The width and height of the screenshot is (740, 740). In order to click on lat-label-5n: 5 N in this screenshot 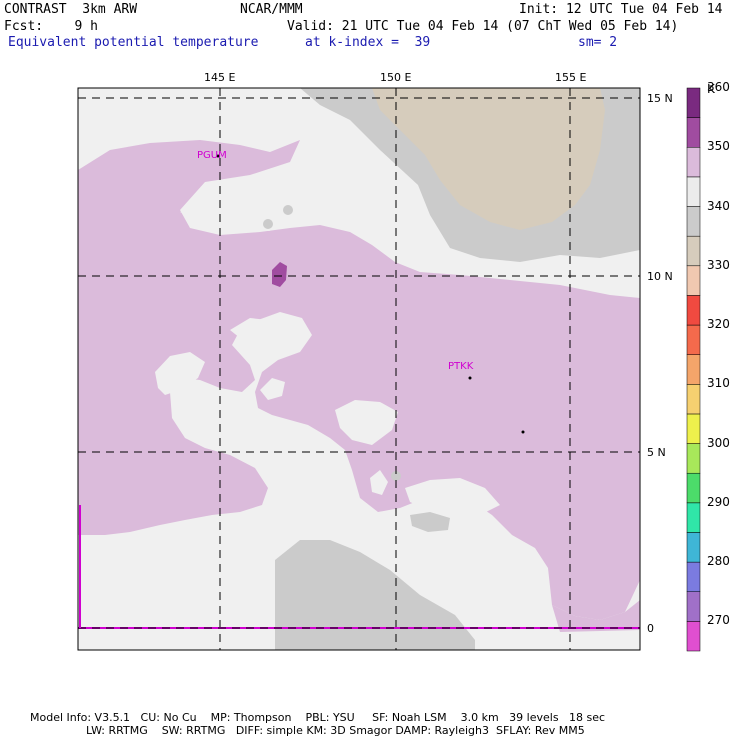, I will do `click(656, 452)`.